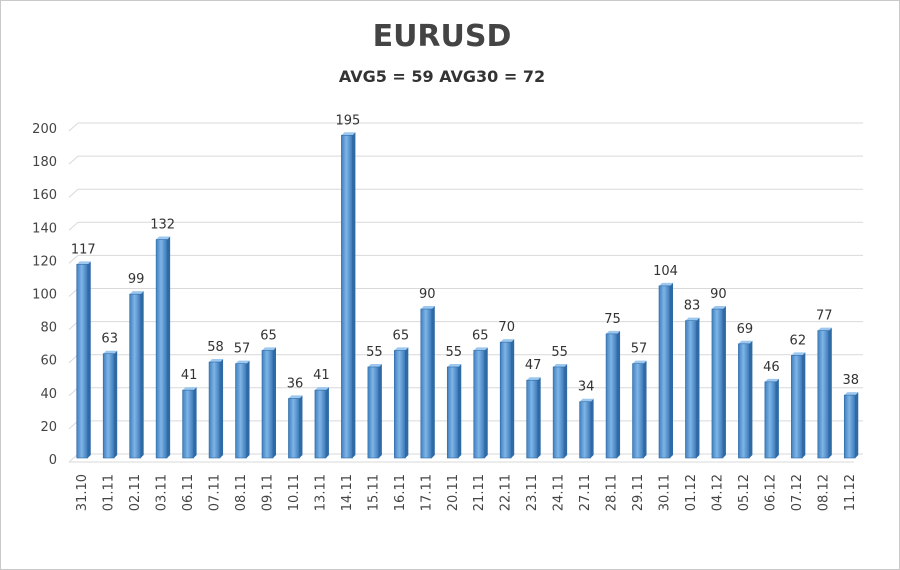 The image size is (900, 570). What do you see at coordinates (824, 316) in the screenshot?
I see `data-label: 77` at bounding box center [824, 316].